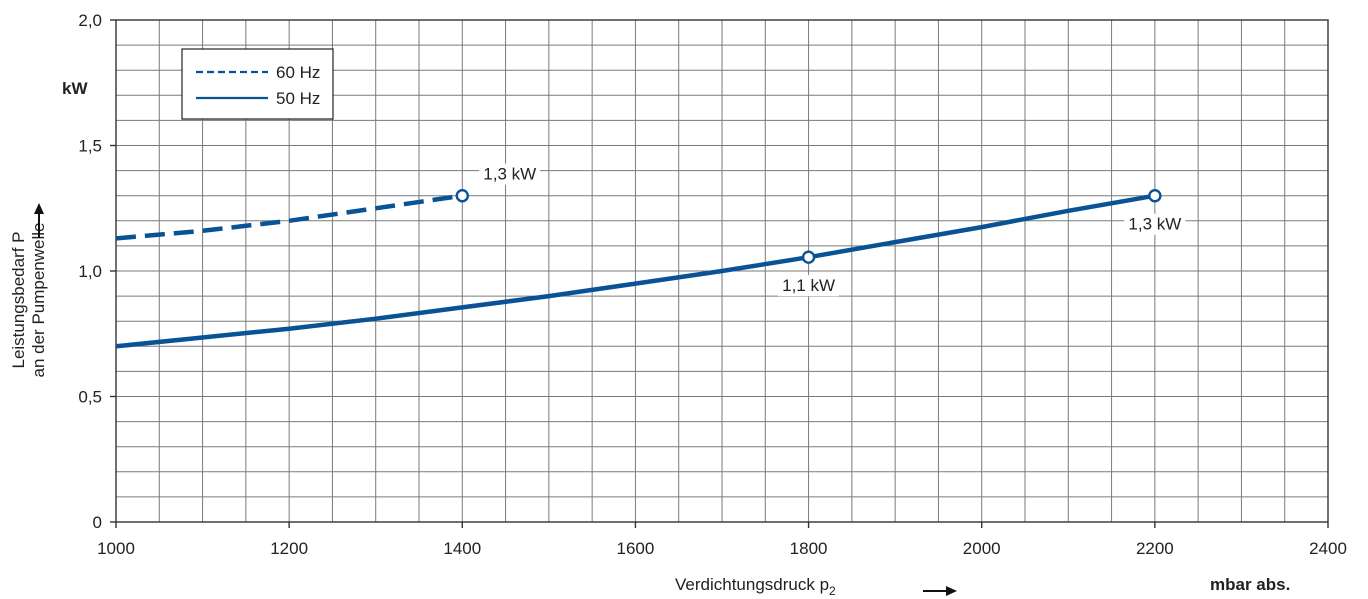 The height and width of the screenshot is (599, 1368). What do you see at coordinates (982, 548) in the screenshot?
I see `x-tick-label: 2000` at bounding box center [982, 548].